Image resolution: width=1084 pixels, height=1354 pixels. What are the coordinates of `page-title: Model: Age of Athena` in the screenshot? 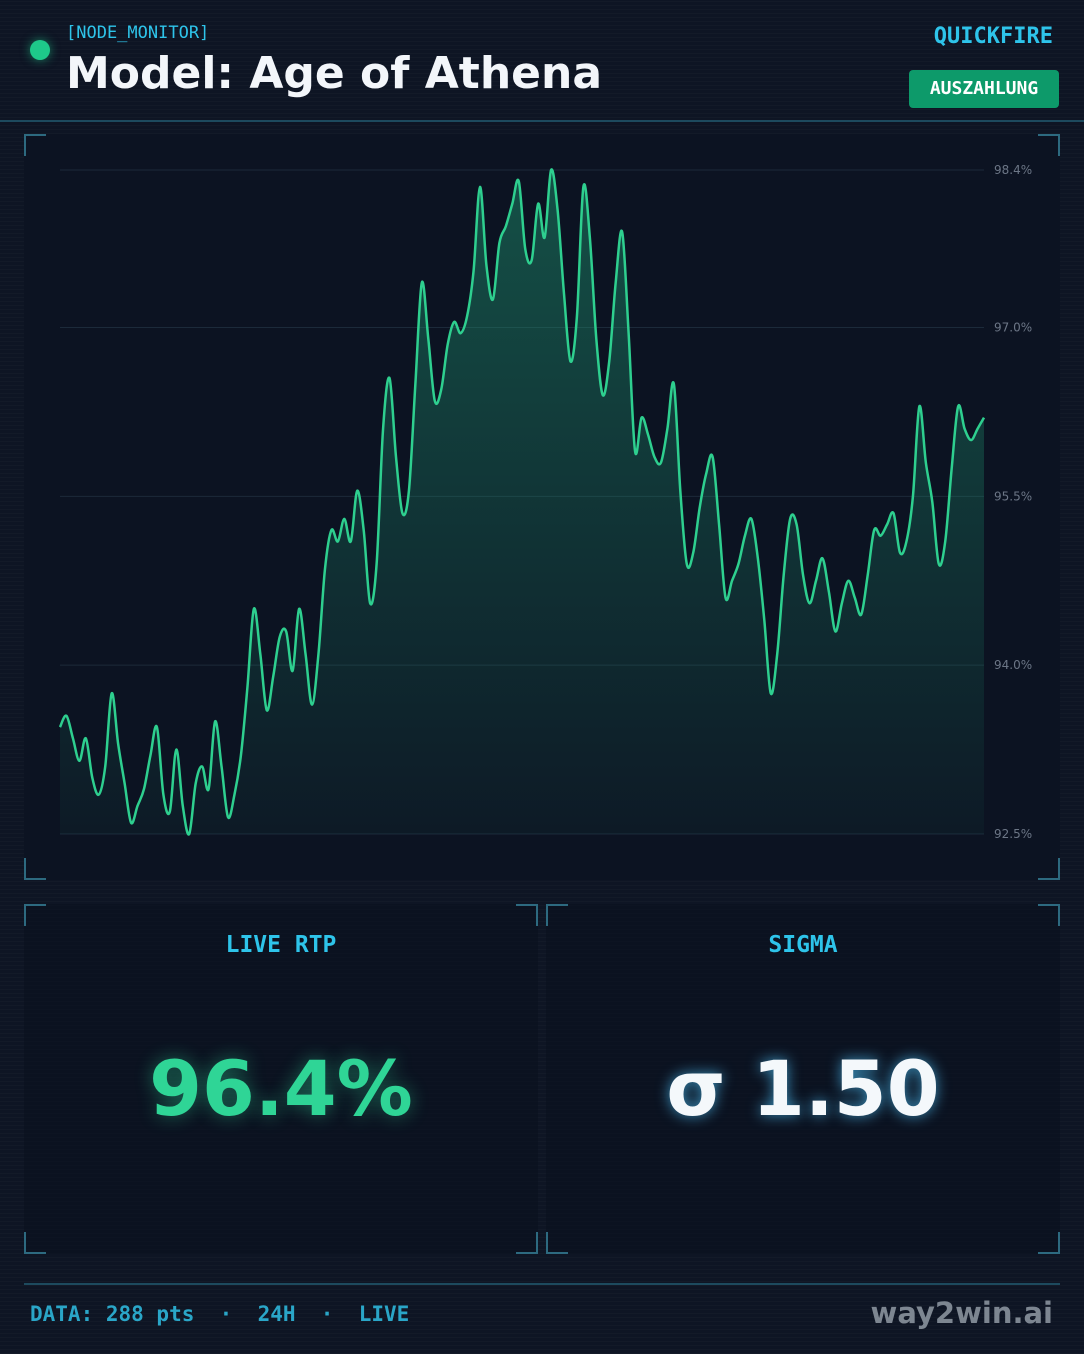 It's located at (334, 73).